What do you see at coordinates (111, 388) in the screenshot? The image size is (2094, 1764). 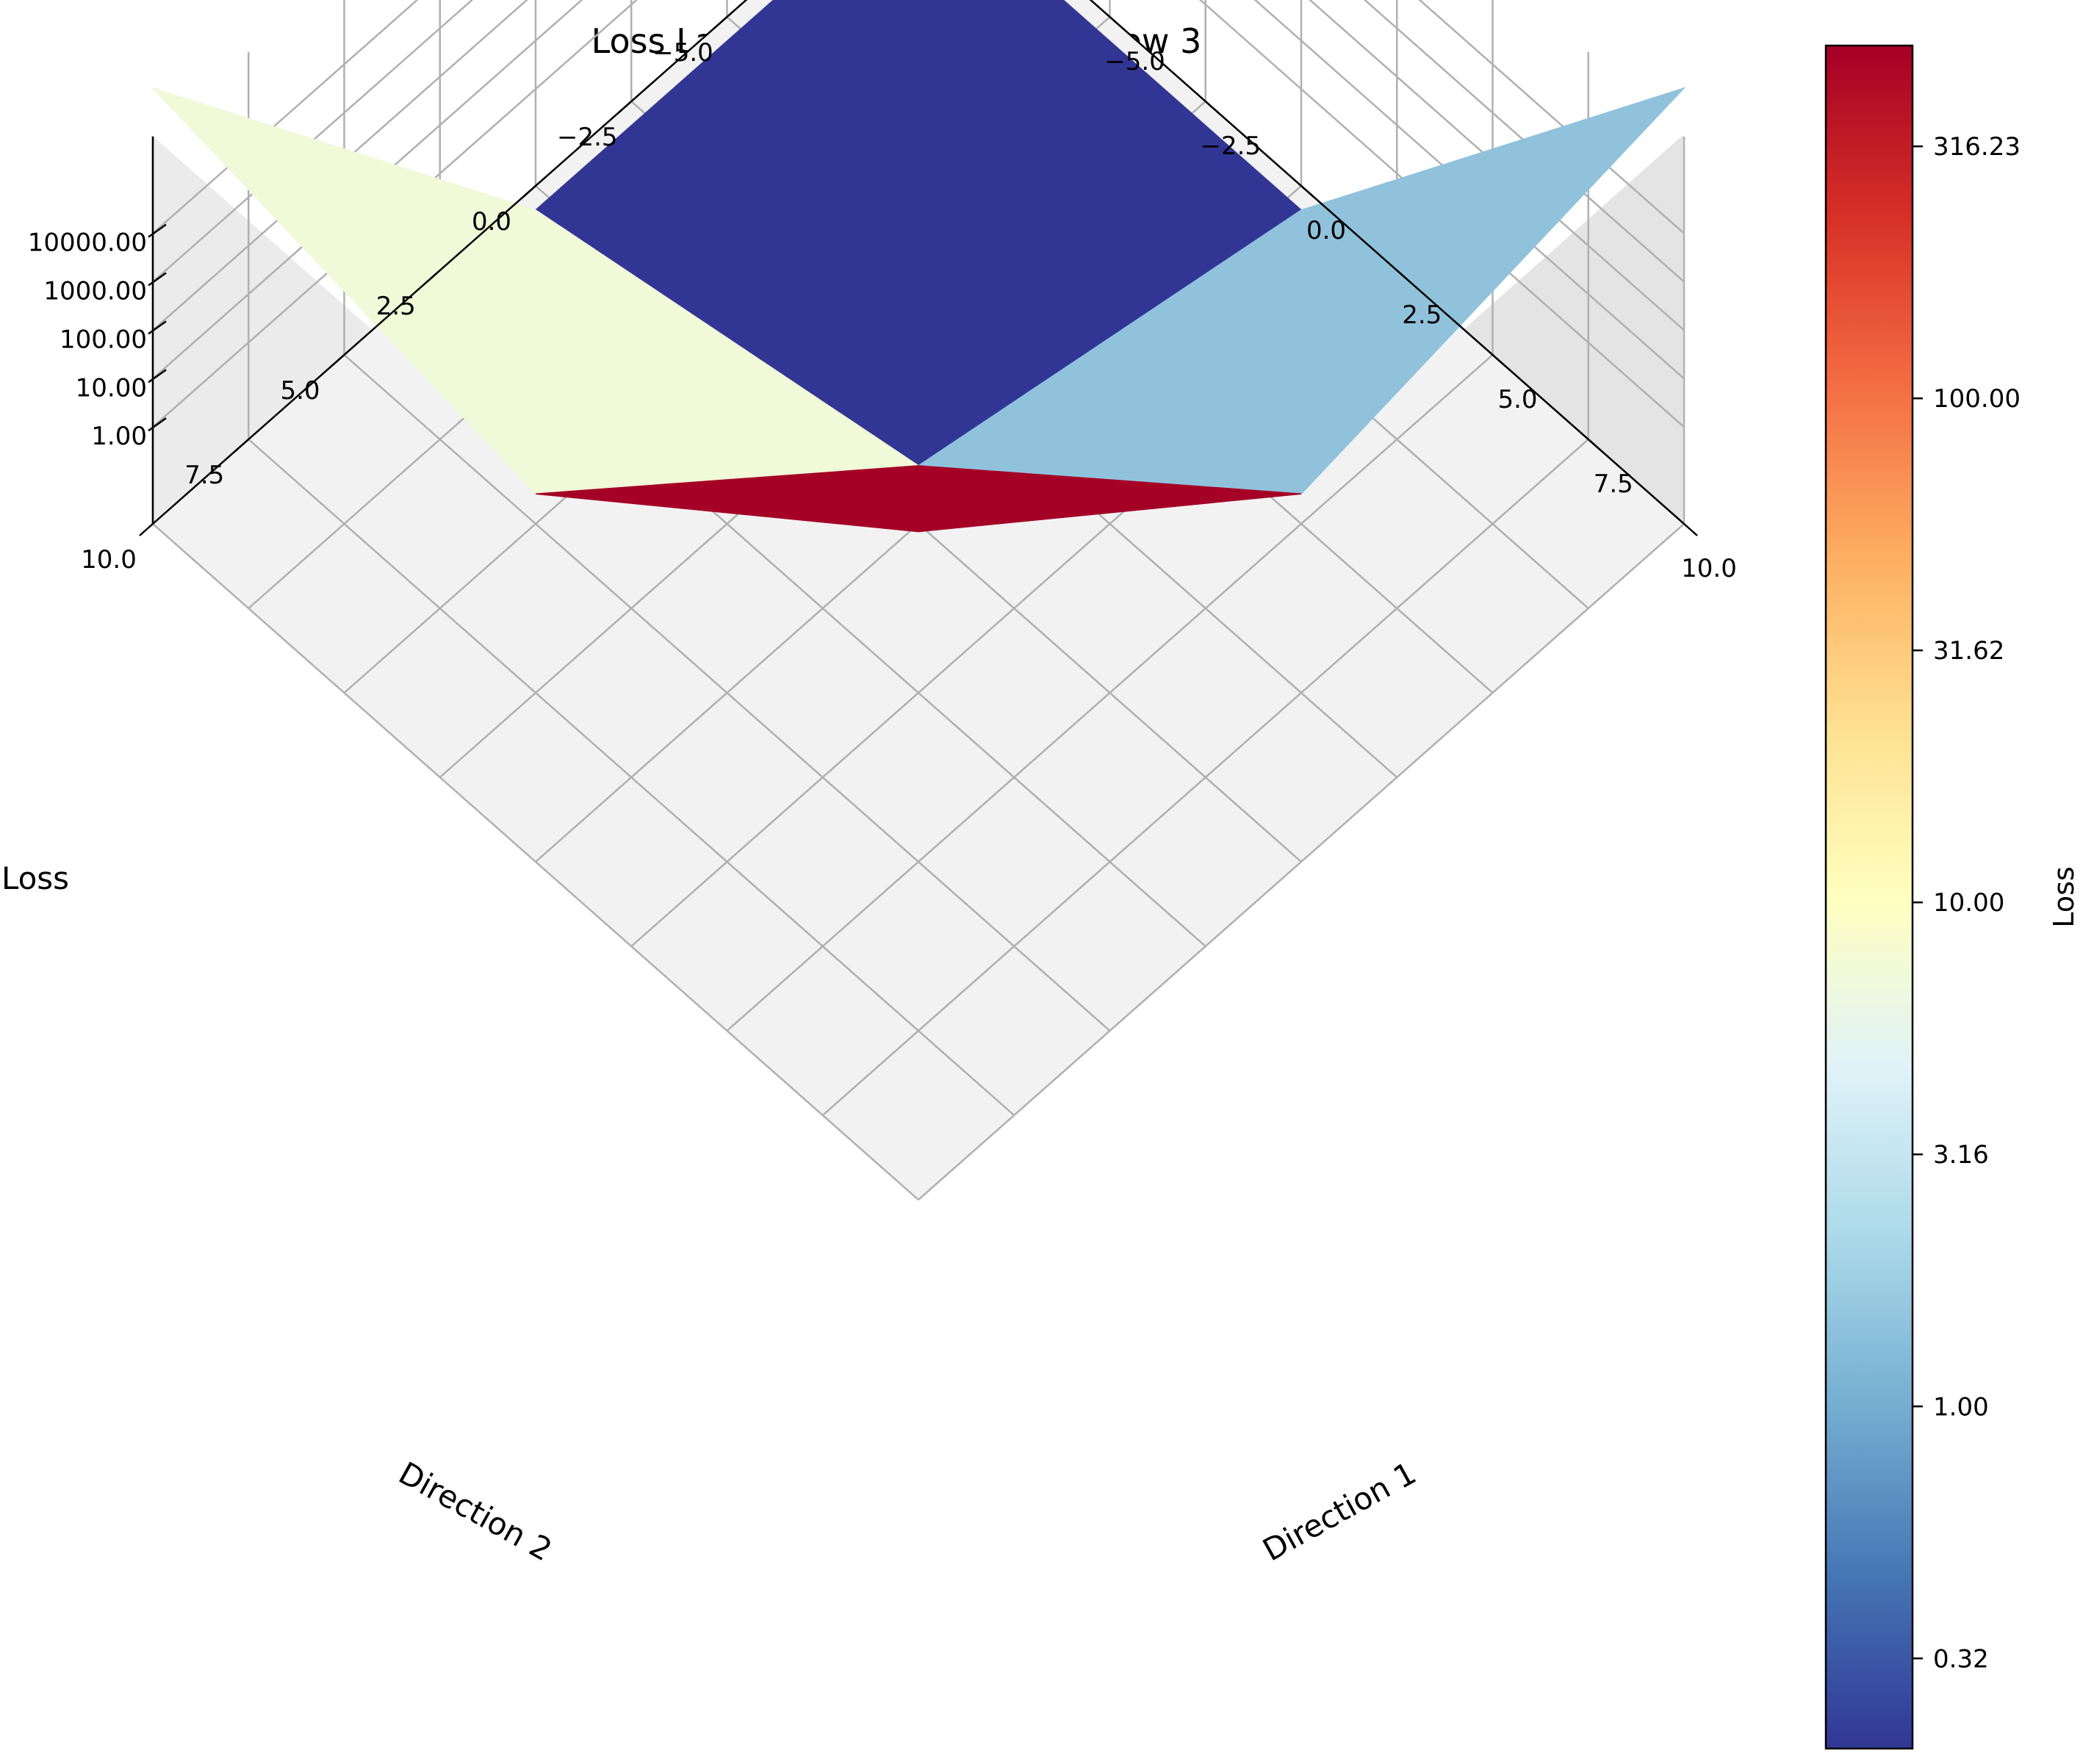 I see `z-tick-label: 10.00` at bounding box center [111, 388].